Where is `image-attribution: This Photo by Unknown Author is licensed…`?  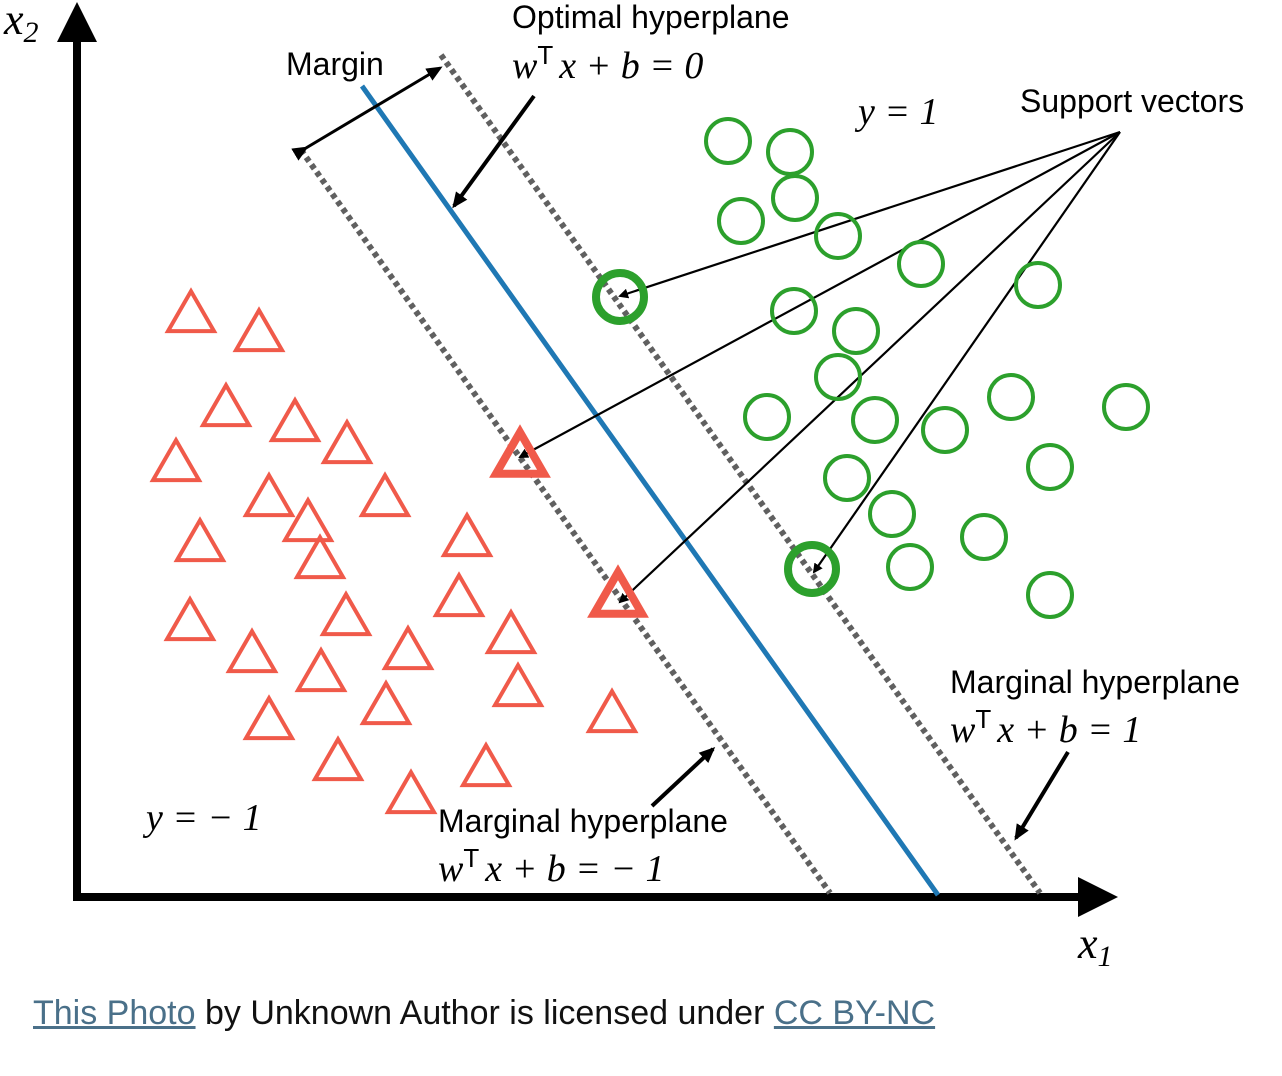
image-attribution: This Photo by Unknown Author is licensed… is located at coordinates (484, 1013).